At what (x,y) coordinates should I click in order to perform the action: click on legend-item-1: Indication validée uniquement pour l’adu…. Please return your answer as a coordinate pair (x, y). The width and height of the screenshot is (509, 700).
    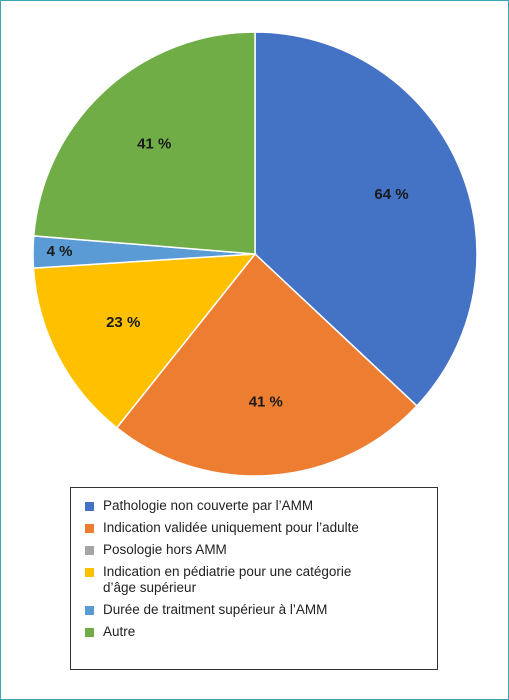
    Looking at the image, I should click on (257, 528).